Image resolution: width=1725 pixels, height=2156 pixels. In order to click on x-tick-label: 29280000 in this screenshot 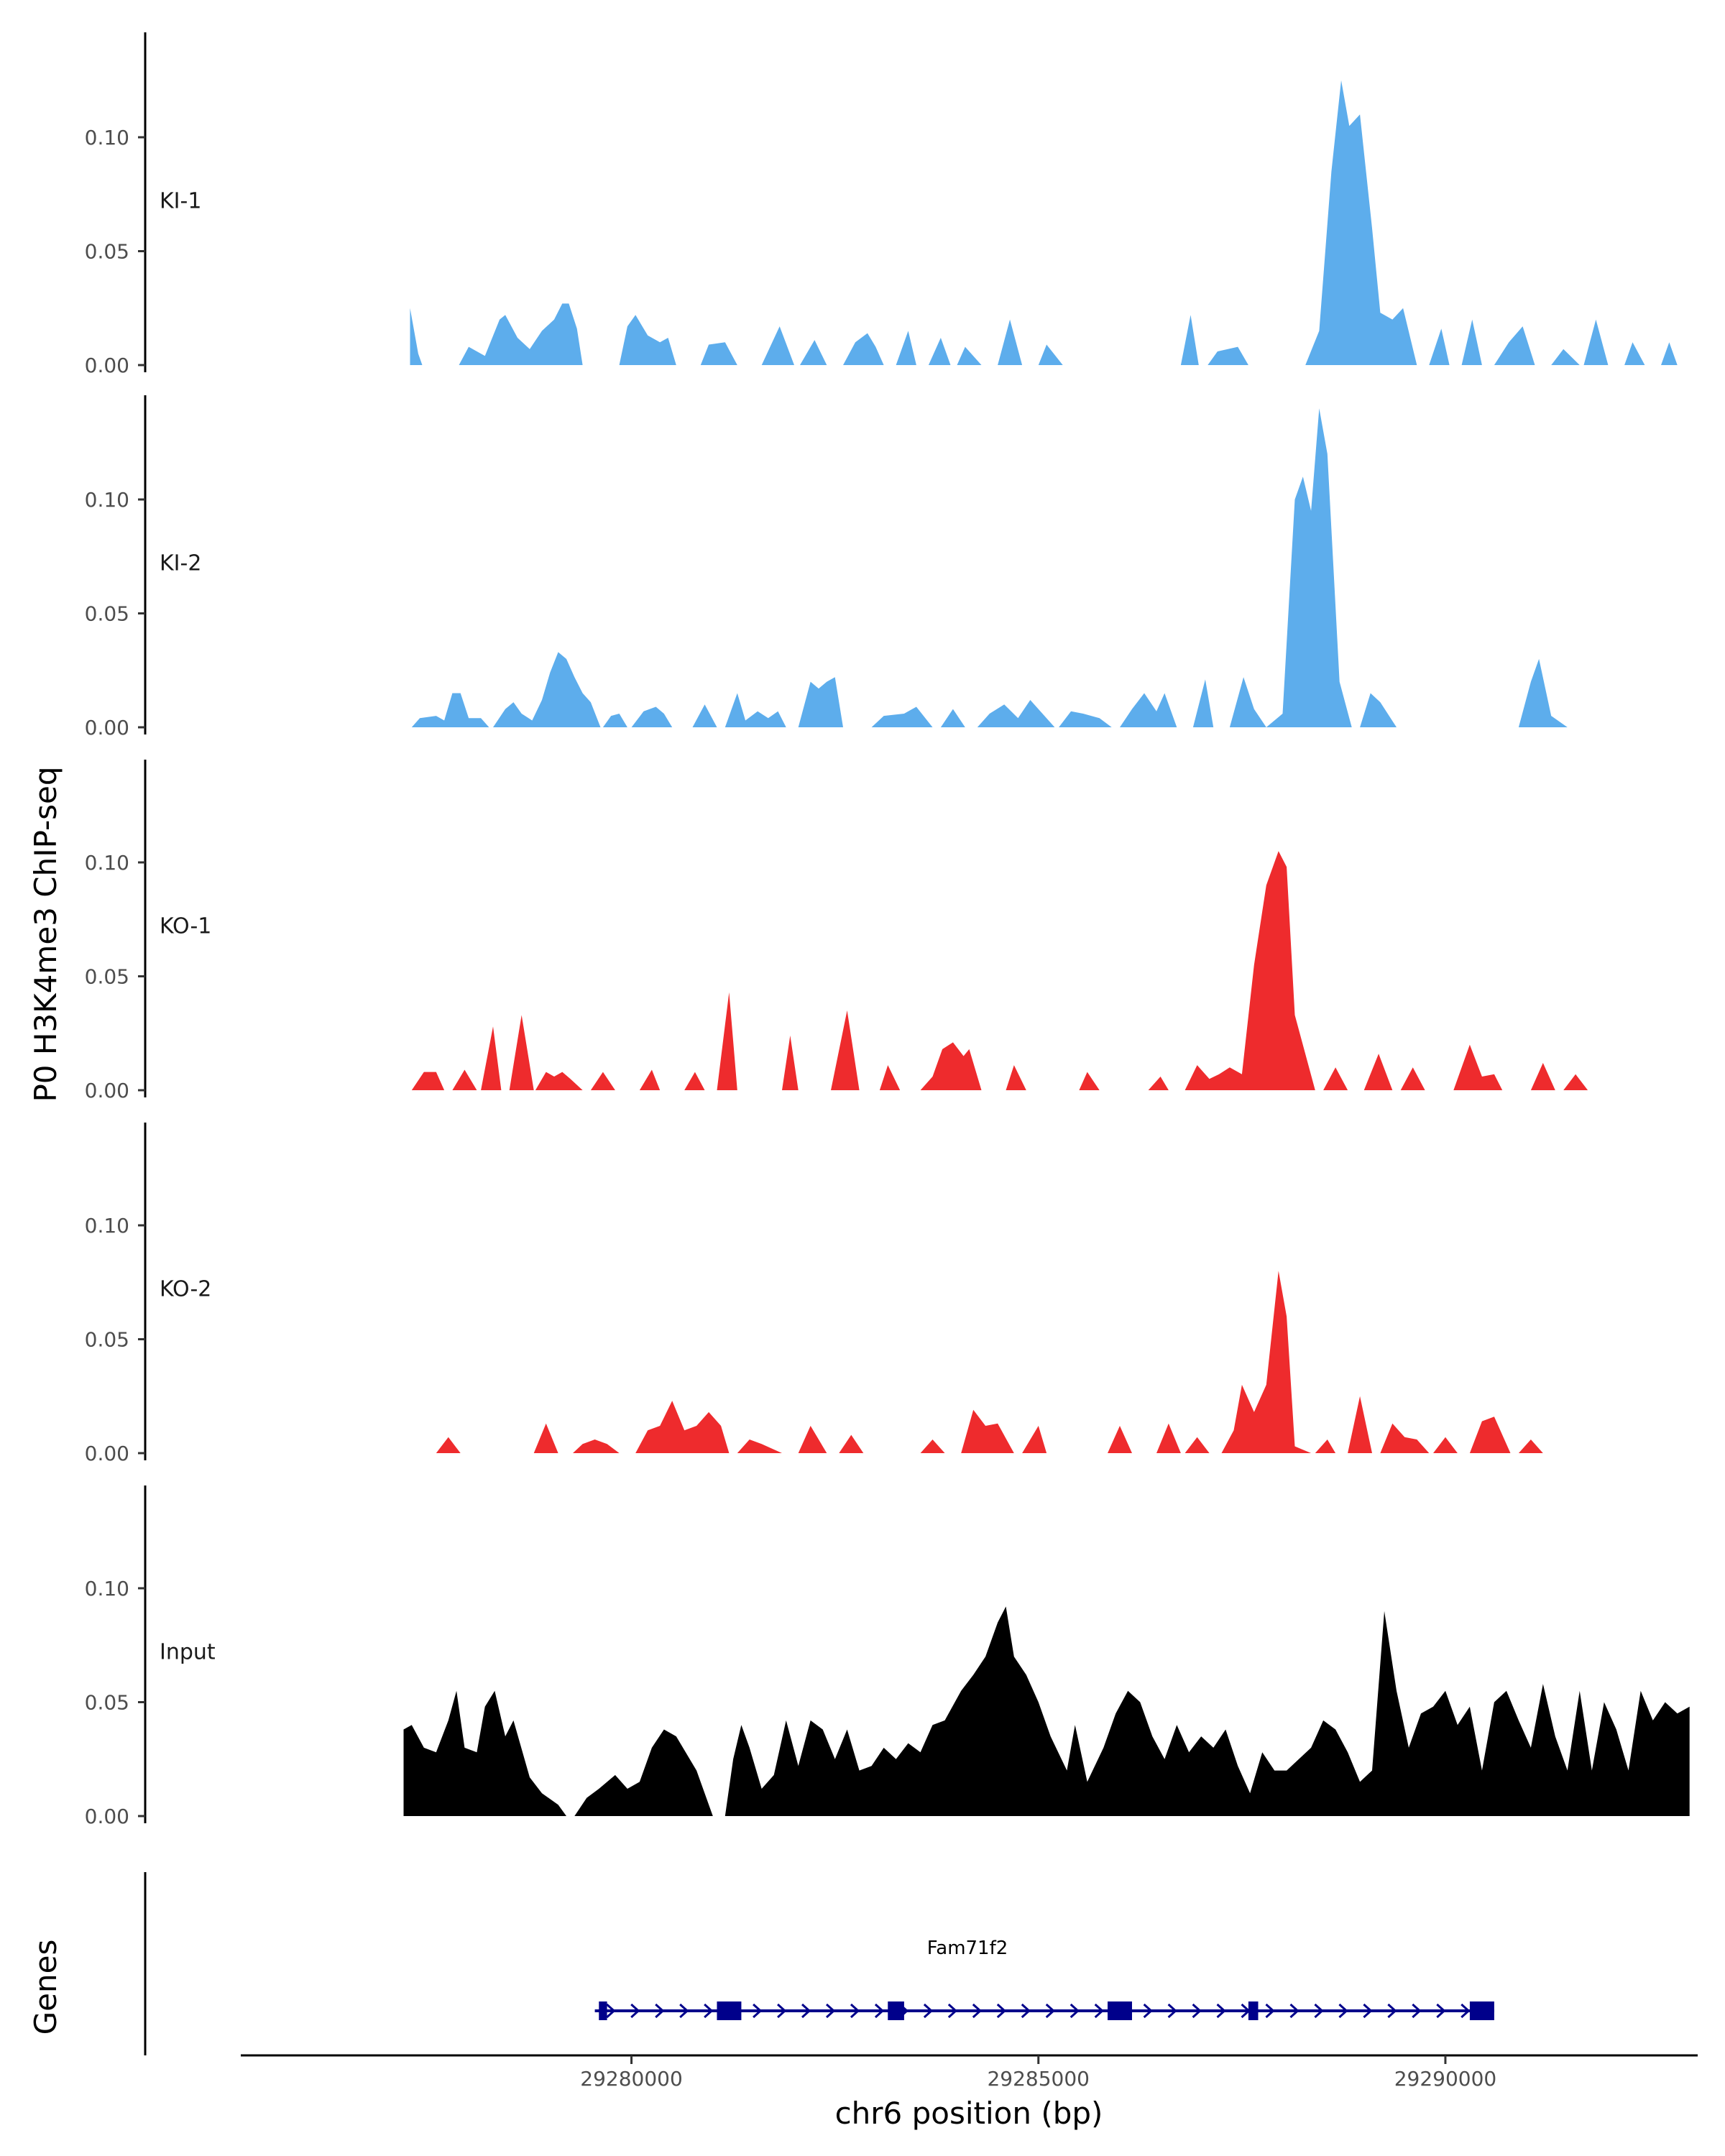, I will do `click(631, 2079)`.